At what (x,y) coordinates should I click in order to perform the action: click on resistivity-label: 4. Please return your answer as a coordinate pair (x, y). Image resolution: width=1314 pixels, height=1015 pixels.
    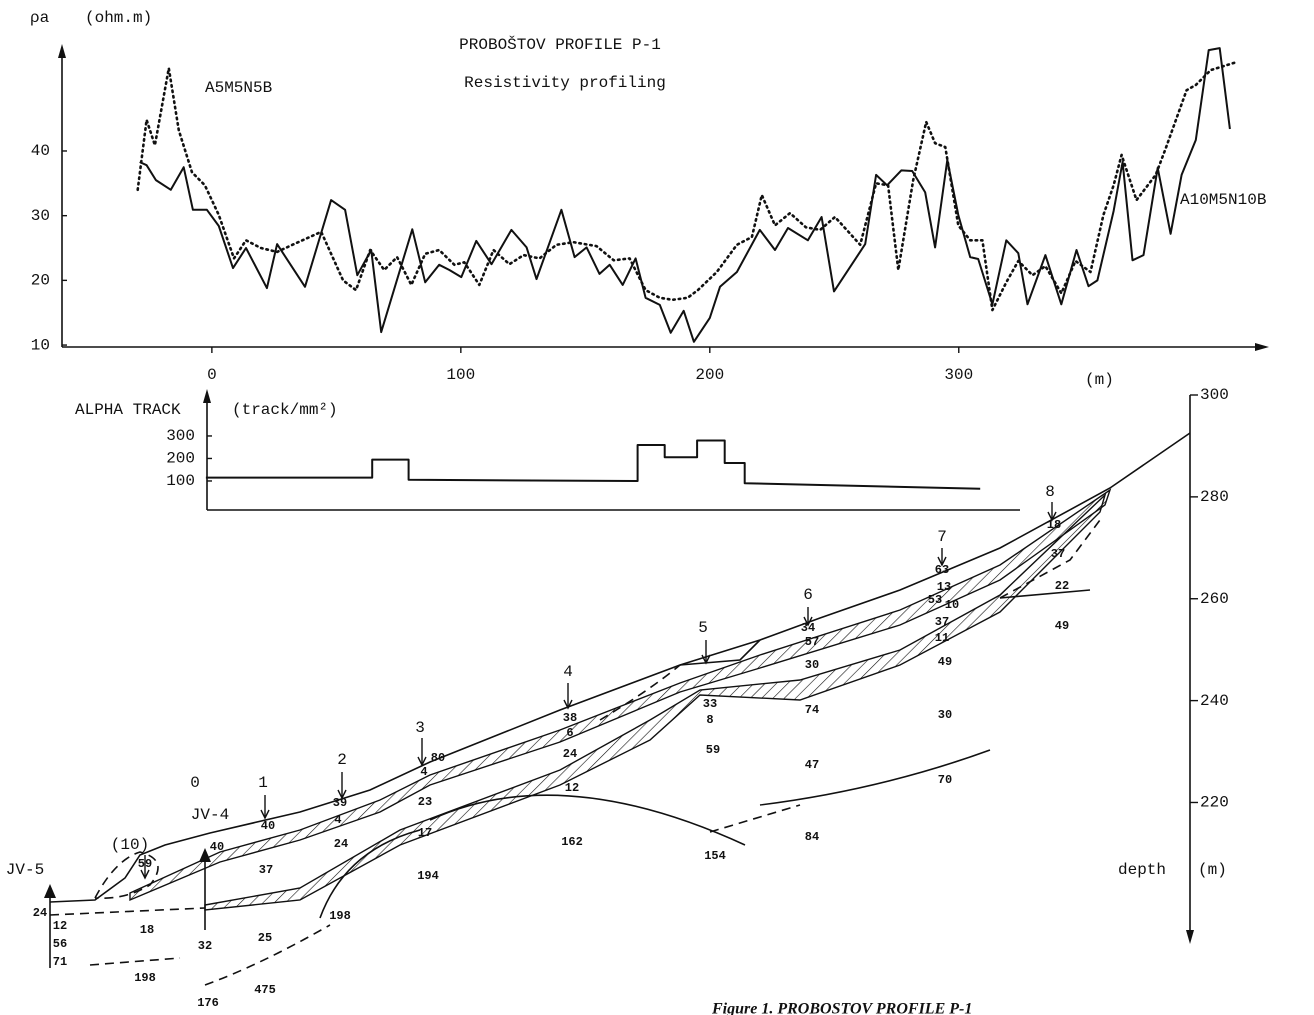
    Looking at the image, I should click on (337, 820).